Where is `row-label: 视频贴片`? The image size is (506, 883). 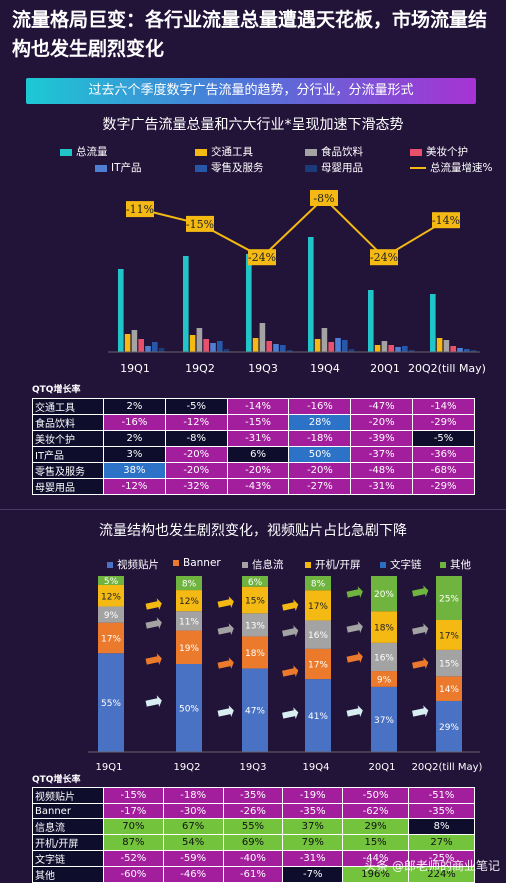
row-label: 视频贴片 is located at coordinates (68, 795).